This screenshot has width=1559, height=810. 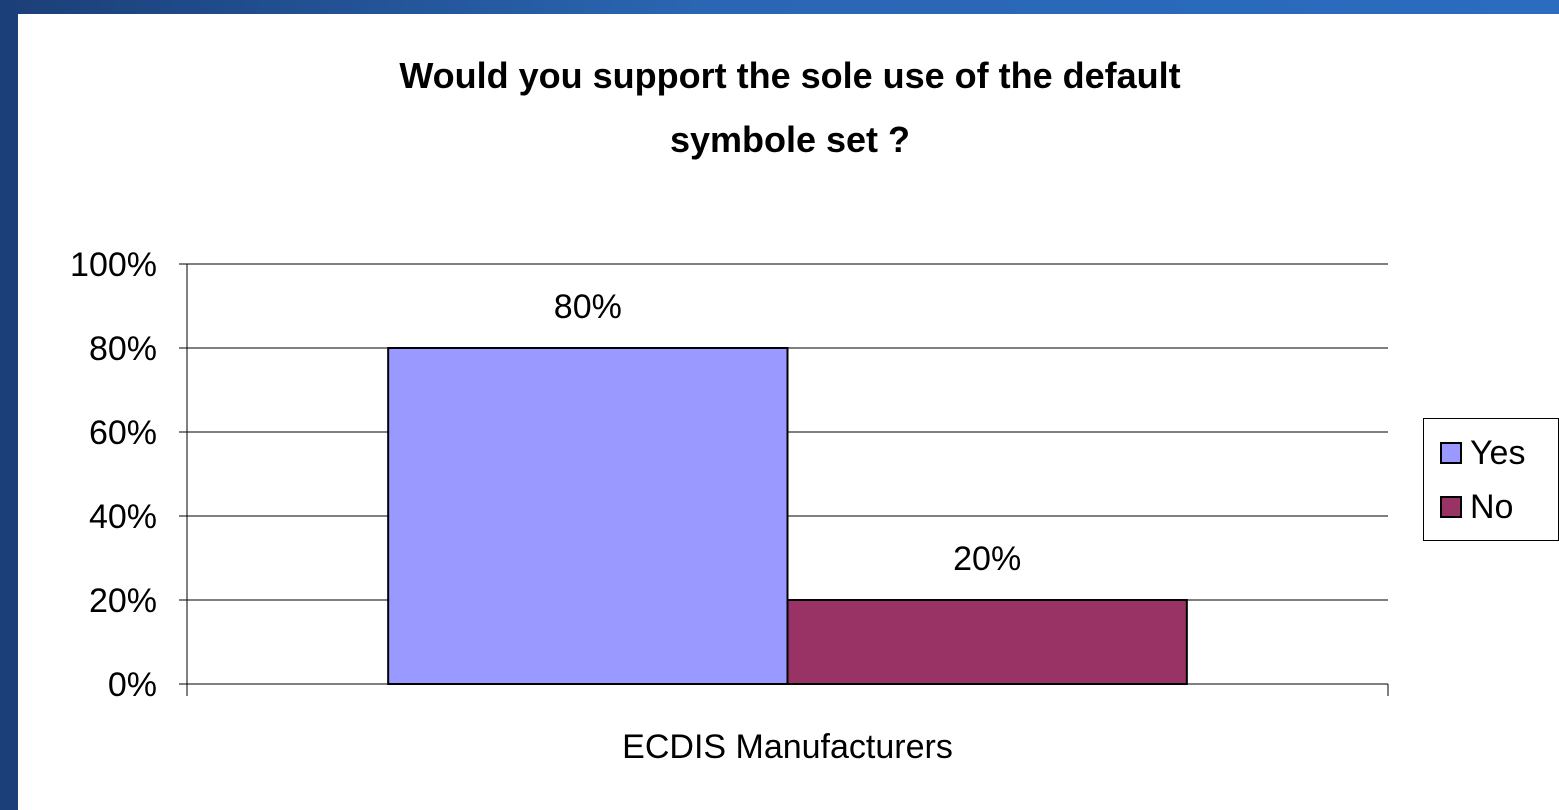 I want to click on legend-item-yes: Yes, so click(x=1482, y=453).